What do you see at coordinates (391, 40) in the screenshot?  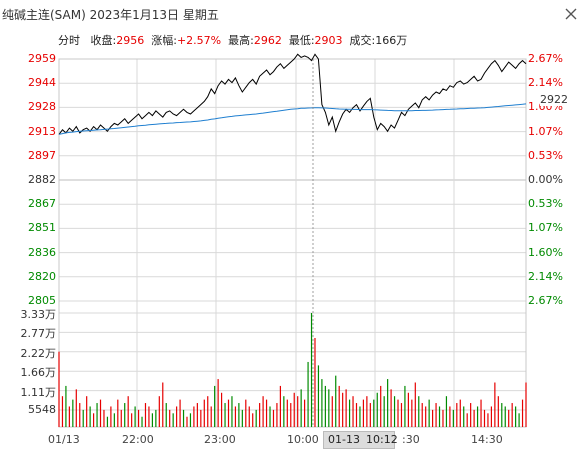 I see `volume-value: 166万` at bounding box center [391, 40].